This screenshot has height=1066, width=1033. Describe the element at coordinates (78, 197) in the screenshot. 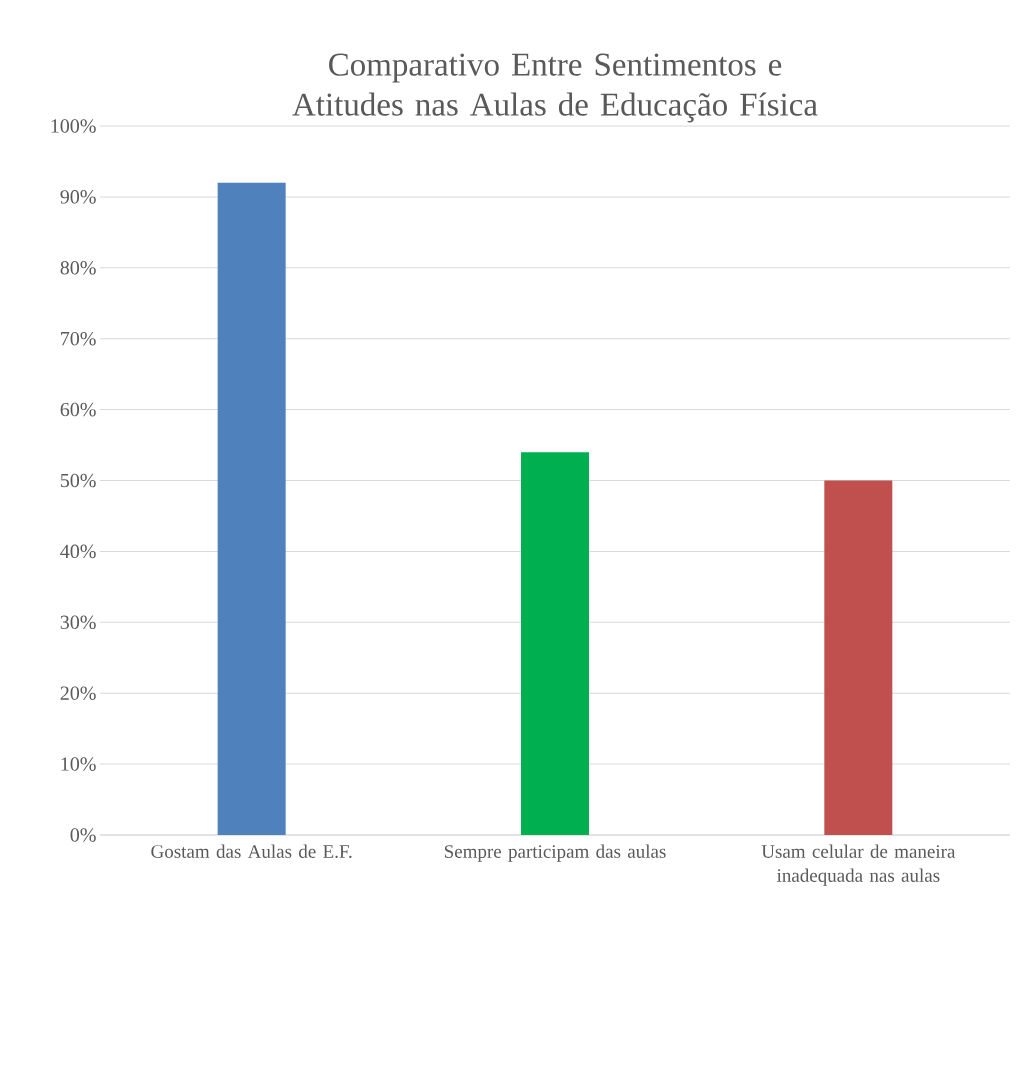

I see `y-tick-label: 90%` at that location.